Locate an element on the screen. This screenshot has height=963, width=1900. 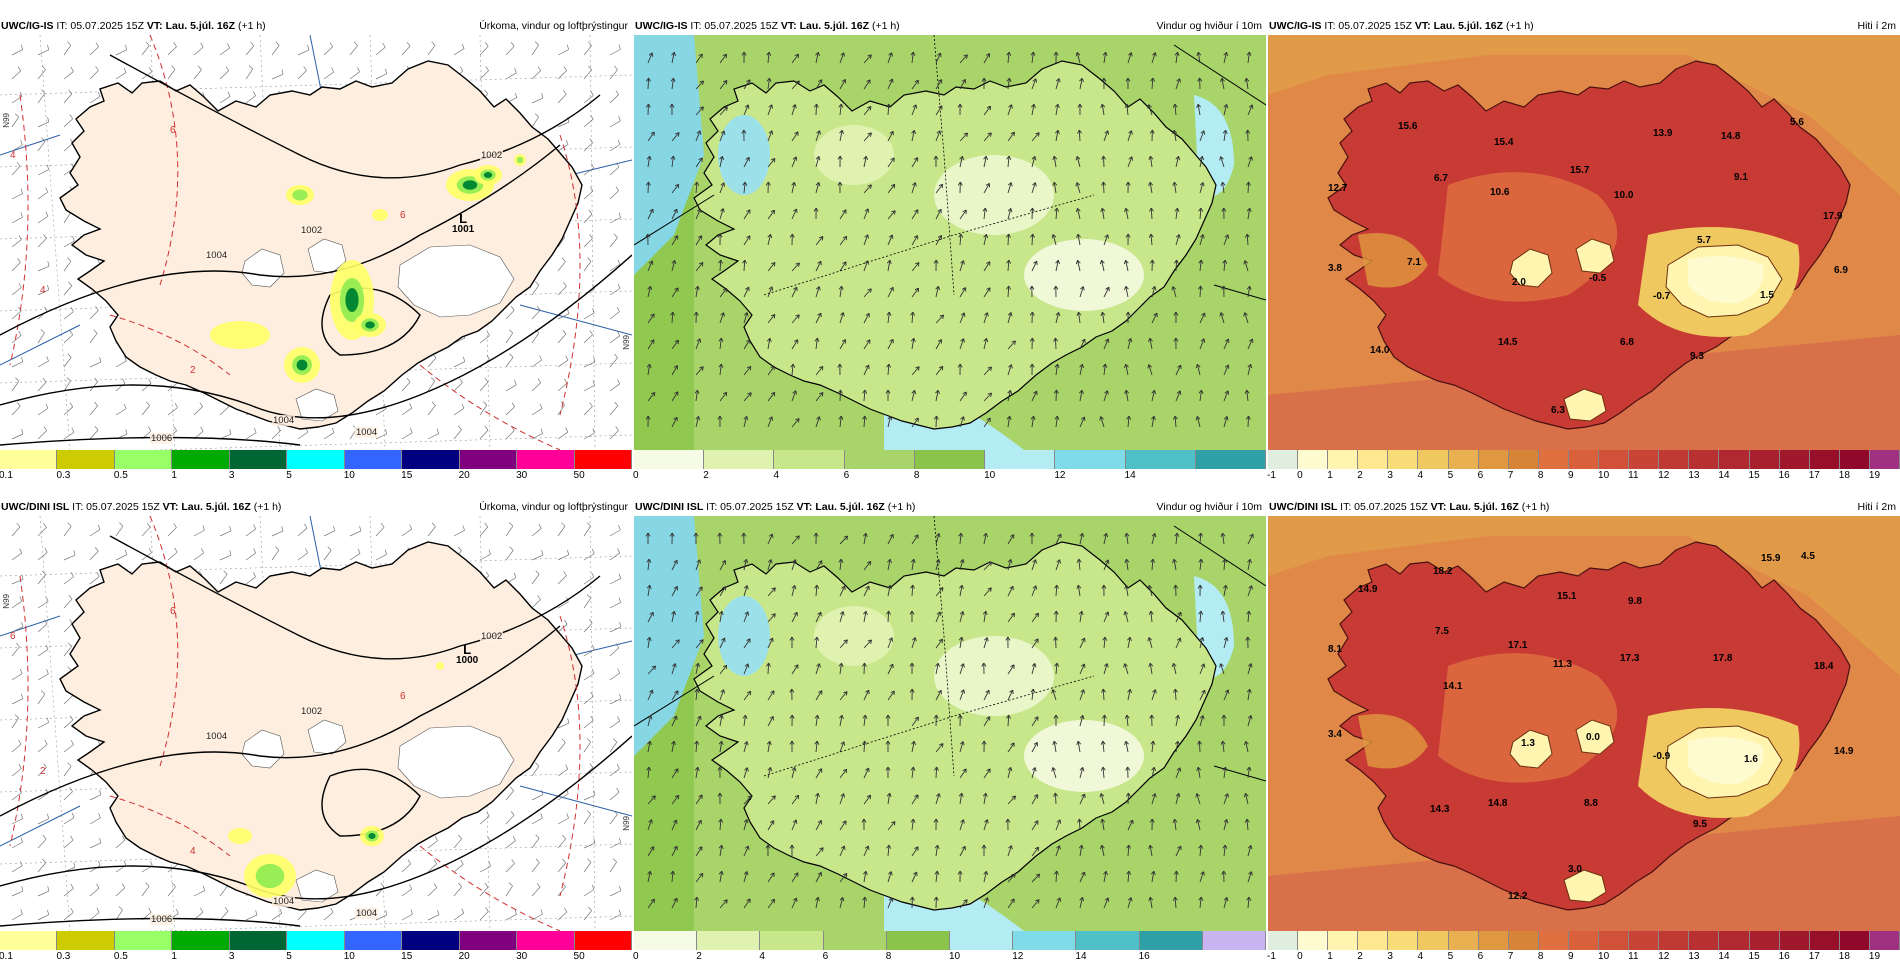
legend-tick-label: 13 is located at coordinates (1693, 956).